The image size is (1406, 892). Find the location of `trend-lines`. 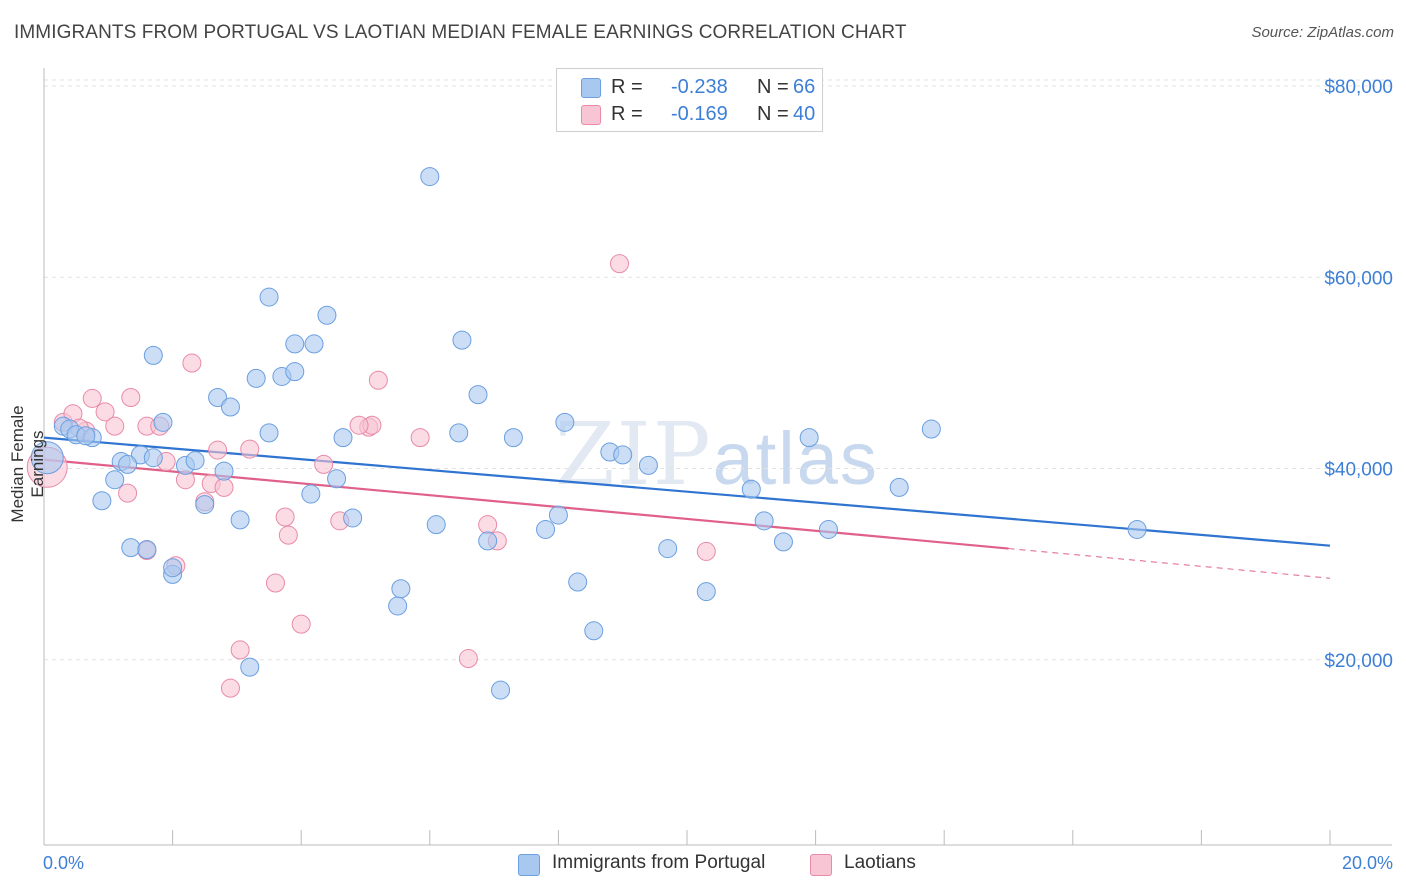

trend-lines is located at coordinates (687, 507).